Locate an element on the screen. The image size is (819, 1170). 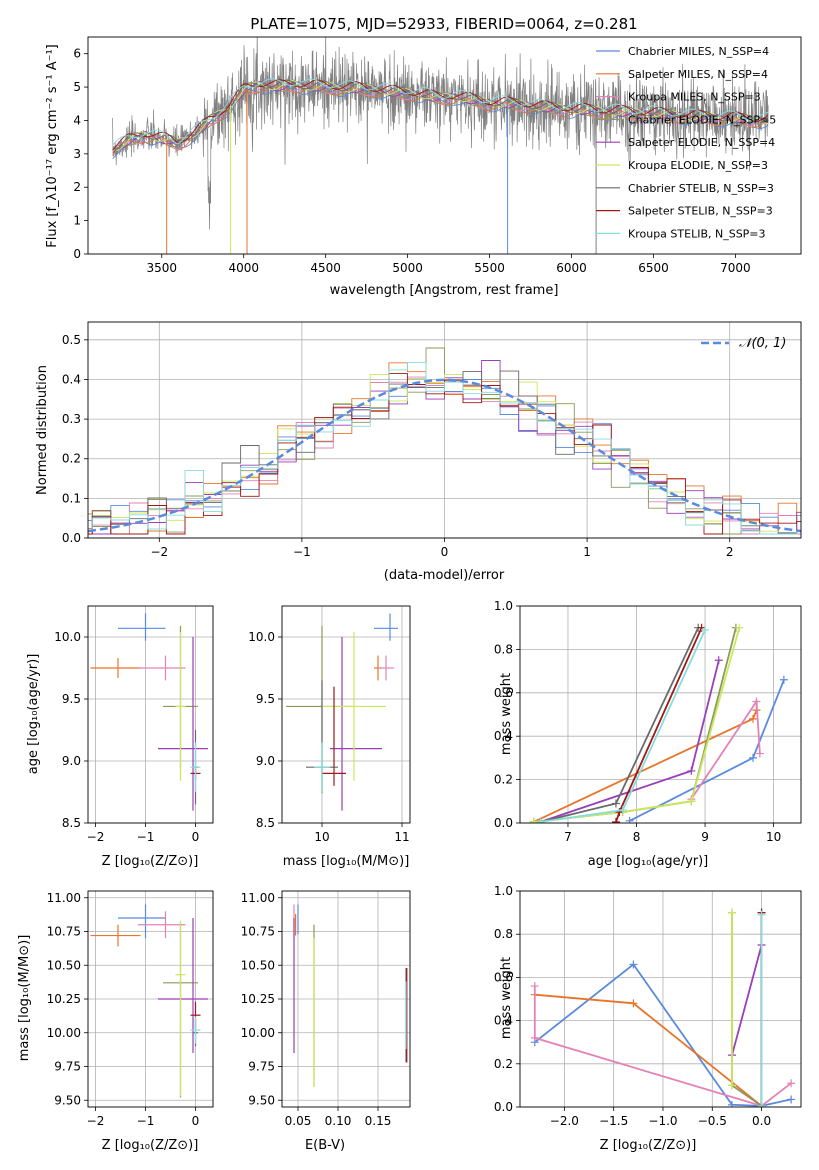
weight_vs_age-ytick-label: 1.0 is located at coordinates (503, 606).